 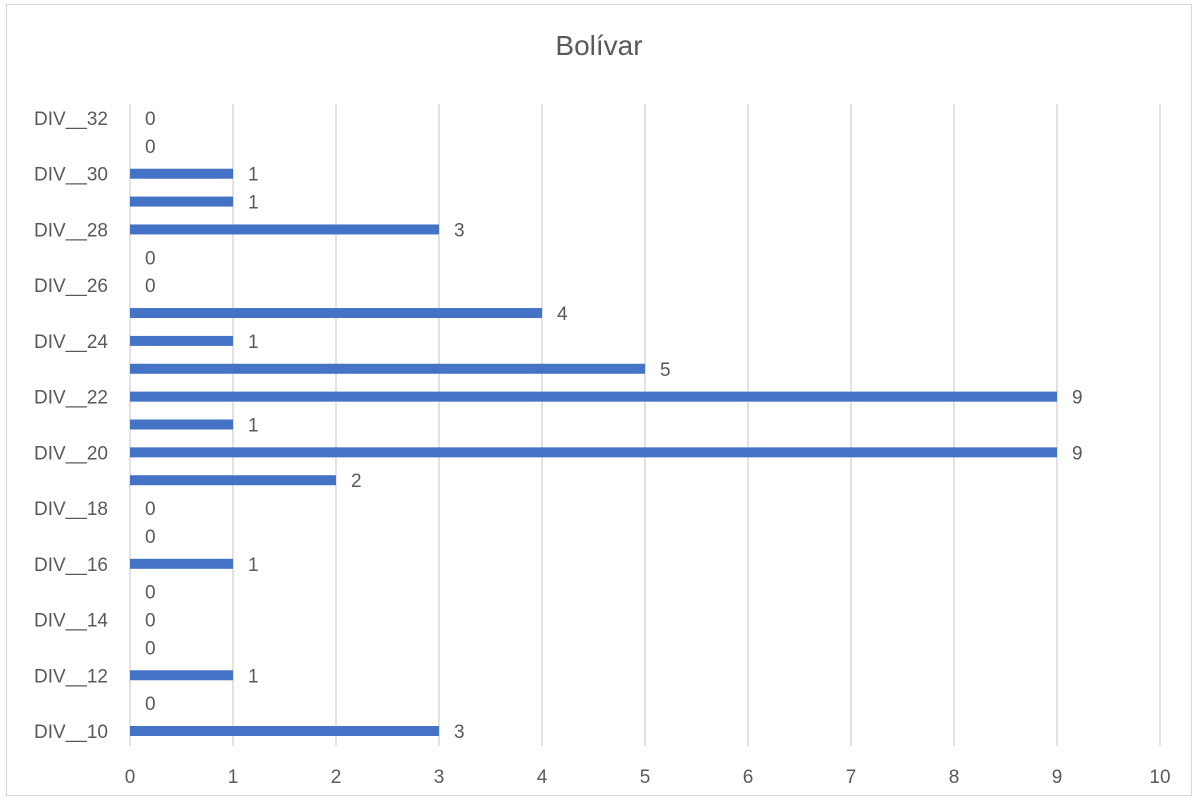 I want to click on data-label: 4, so click(x=562, y=314).